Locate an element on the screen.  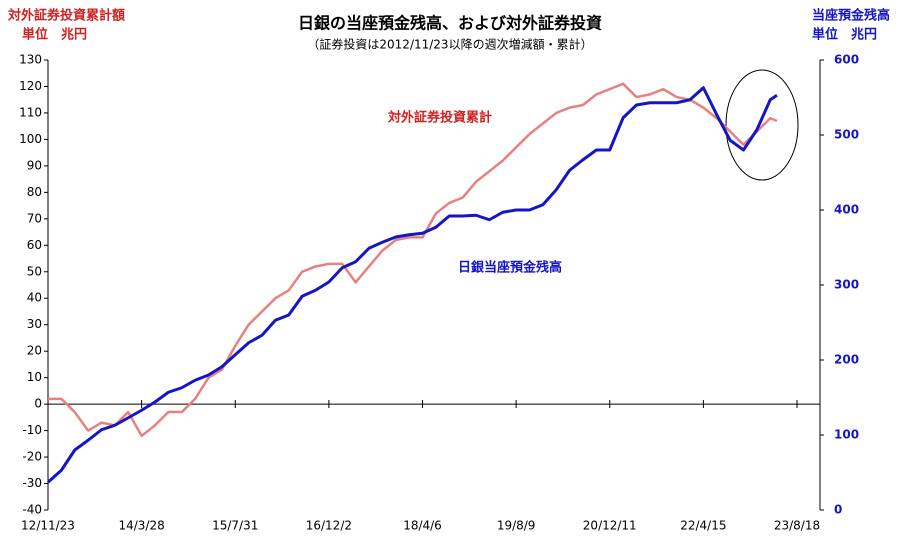
y-tick-label: 120 is located at coordinates (30, 86).